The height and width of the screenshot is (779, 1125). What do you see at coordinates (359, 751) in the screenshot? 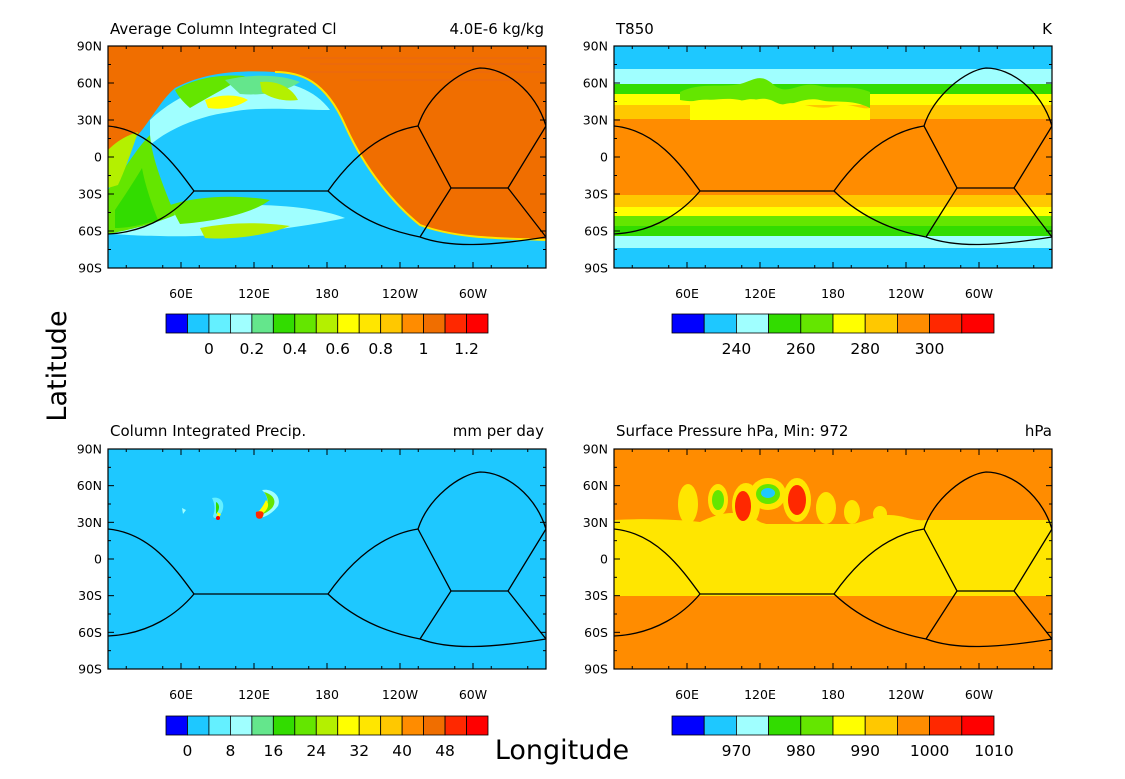
I see `colorbar-label: 32` at bounding box center [359, 751].